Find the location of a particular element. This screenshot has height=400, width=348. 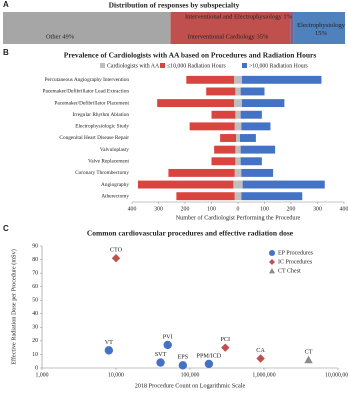

category-label: Pacemaker/Defibrillator Lead Extraction is located at coordinates (86, 91).